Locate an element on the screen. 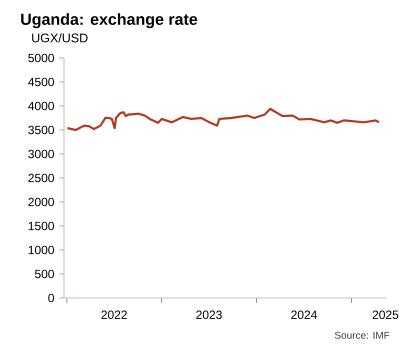 Image resolution: width=407 pixels, height=345 pixels. x-tick-label: 2023 is located at coordinates (209, 315).